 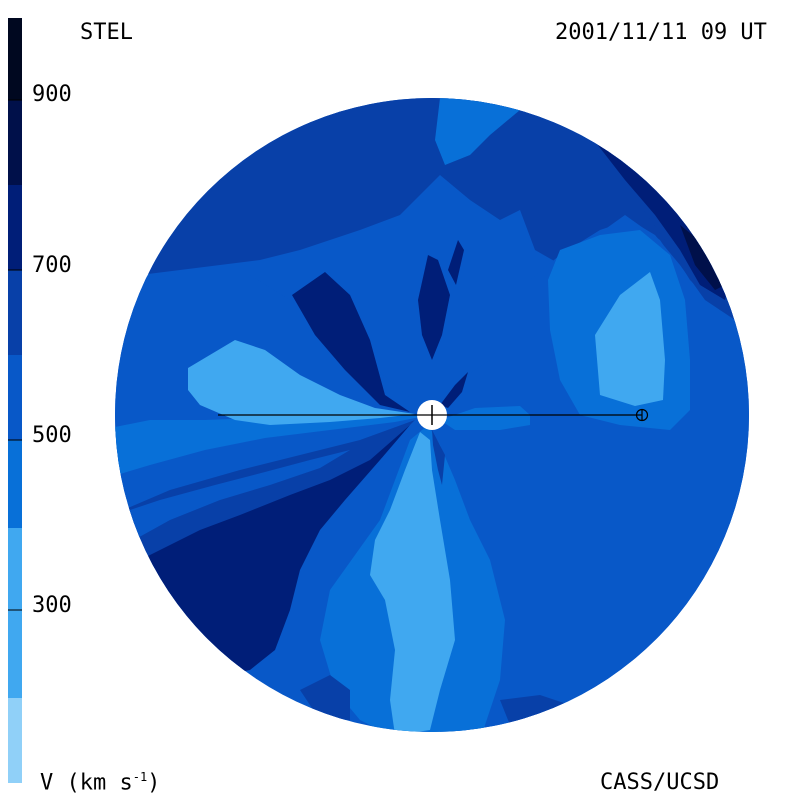 I want to click on velocity-unit-label: V (km s, so click(x=86, y=783).